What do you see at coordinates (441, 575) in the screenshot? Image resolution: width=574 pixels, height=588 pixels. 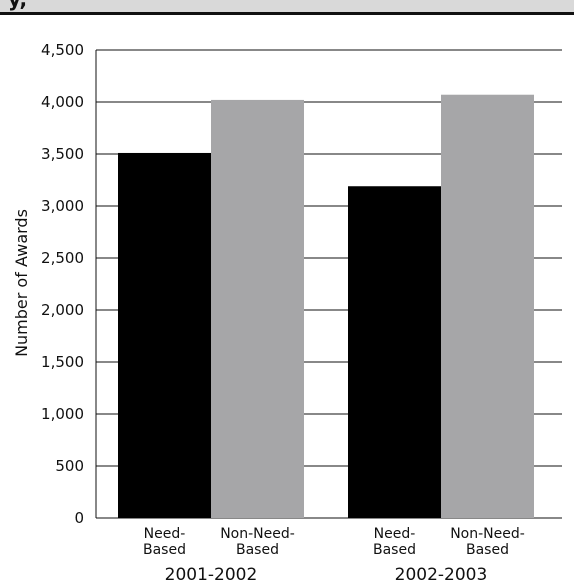 I see `group-label: 2002-2003` at bounding box center [441, 575].